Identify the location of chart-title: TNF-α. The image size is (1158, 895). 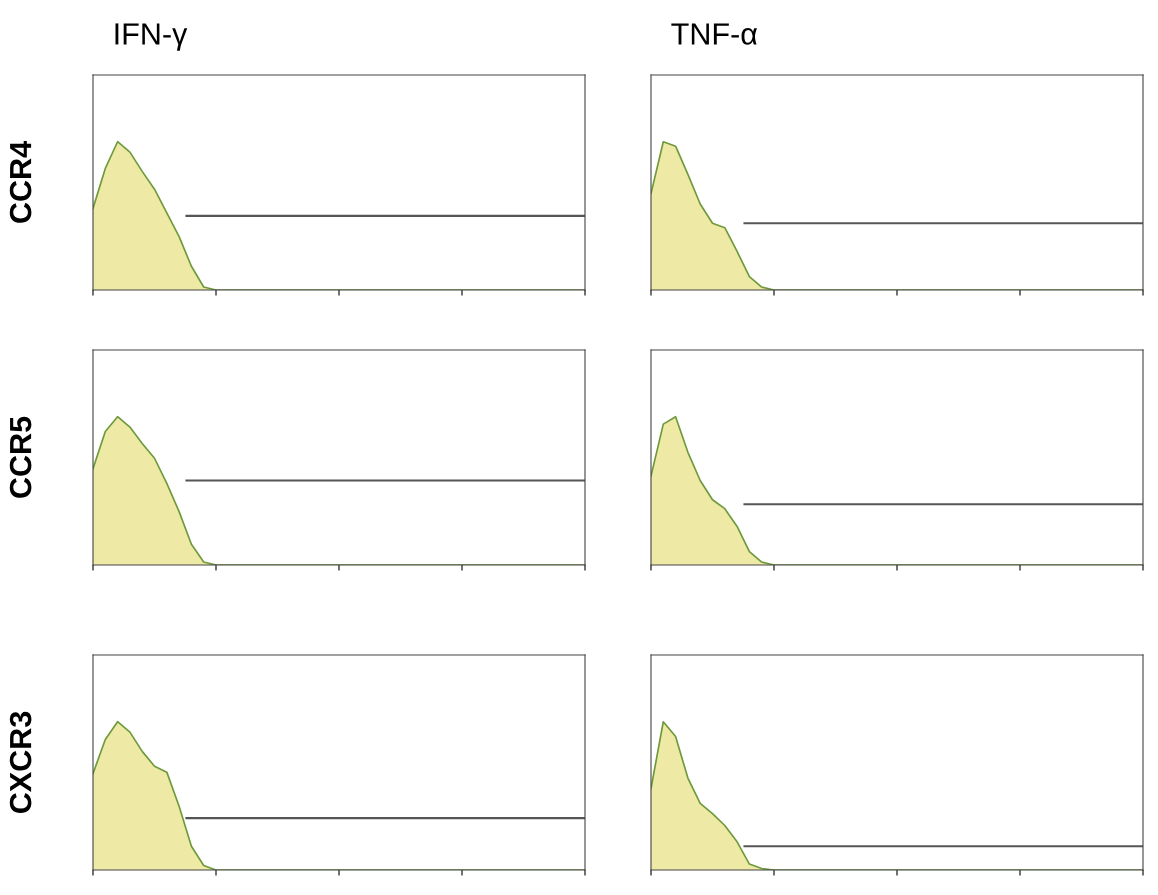
(714, 34).